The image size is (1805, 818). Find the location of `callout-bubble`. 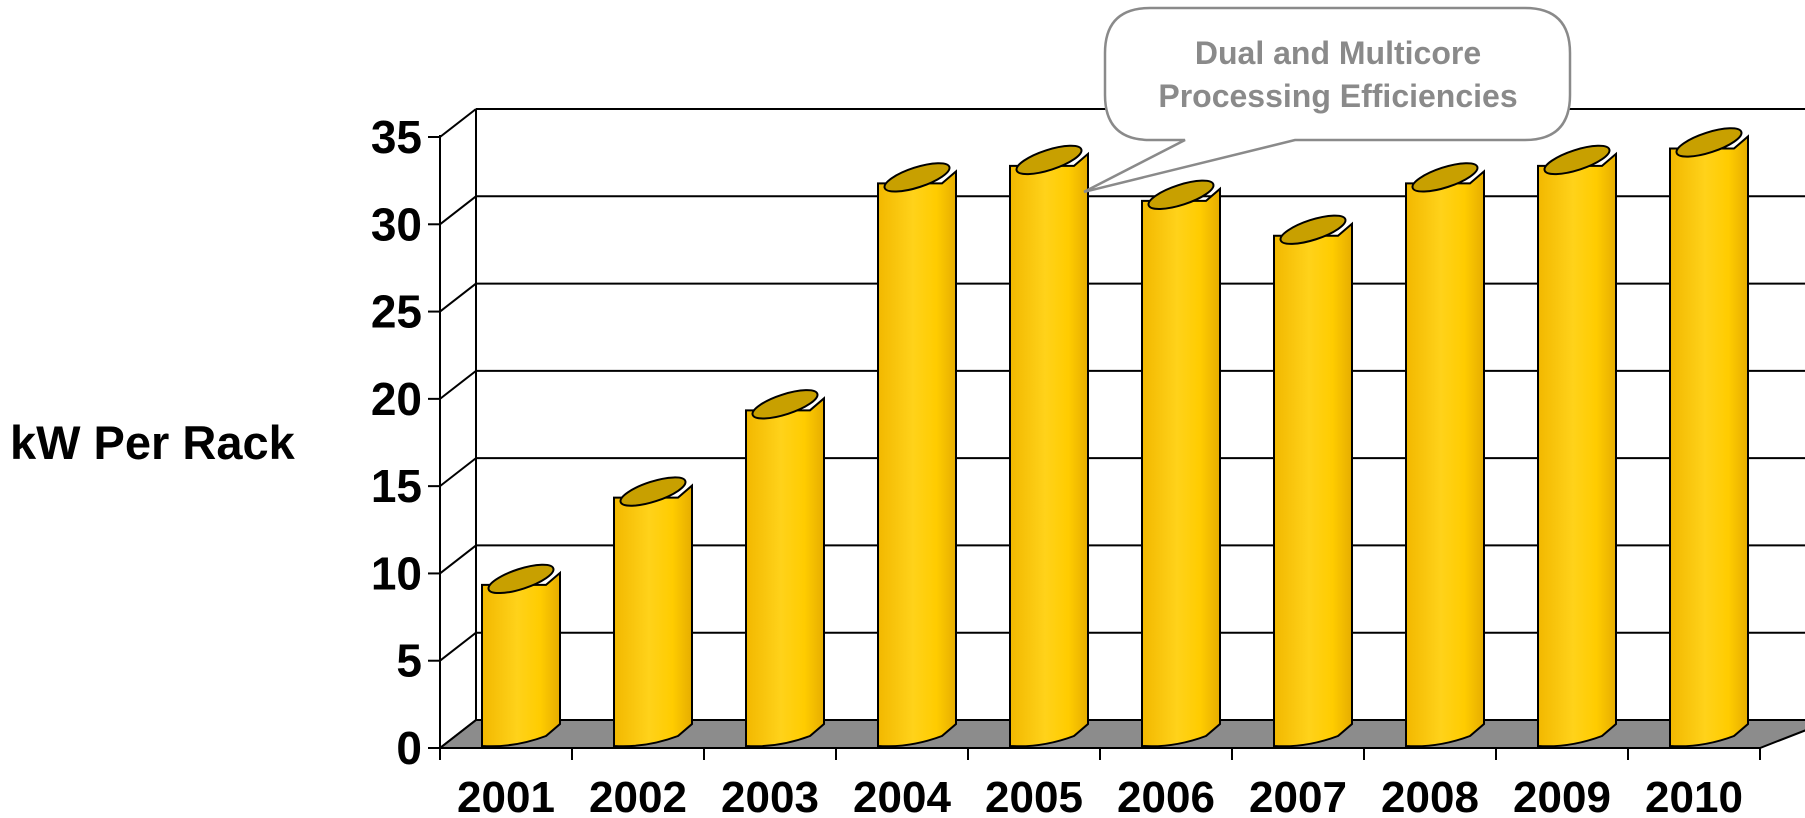

callout-bubble is located at coordinates (1327, 100).